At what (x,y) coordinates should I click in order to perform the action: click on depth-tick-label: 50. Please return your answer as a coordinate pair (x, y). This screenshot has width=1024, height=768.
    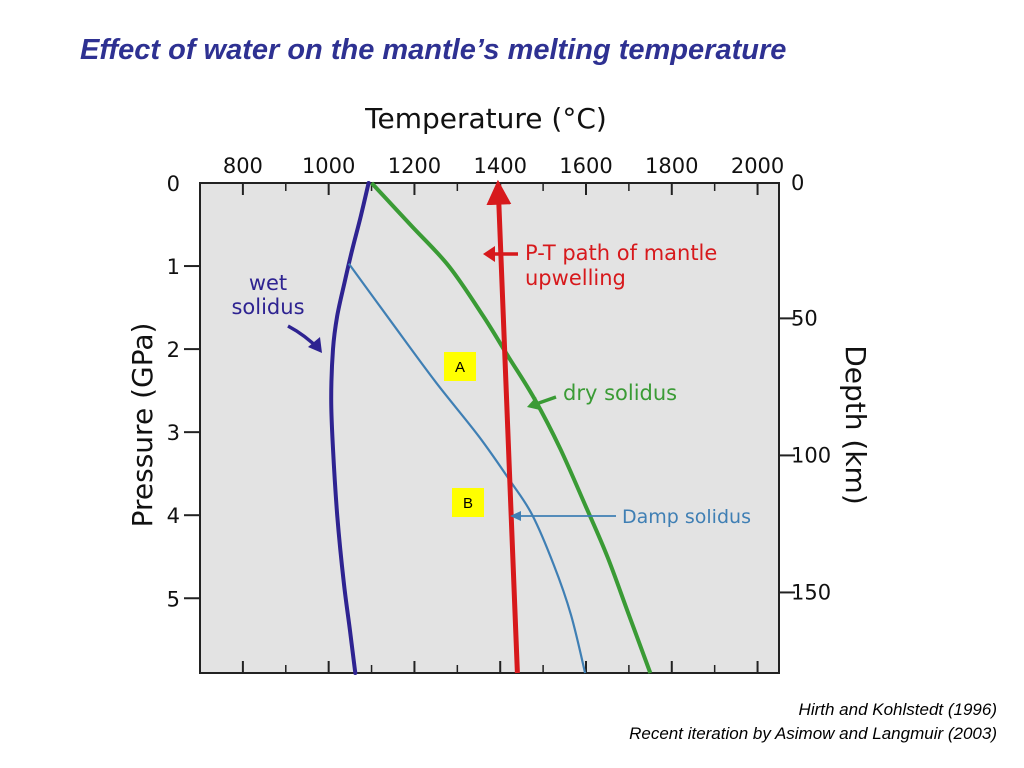
    Looking at the image, I should click on (804, 318).